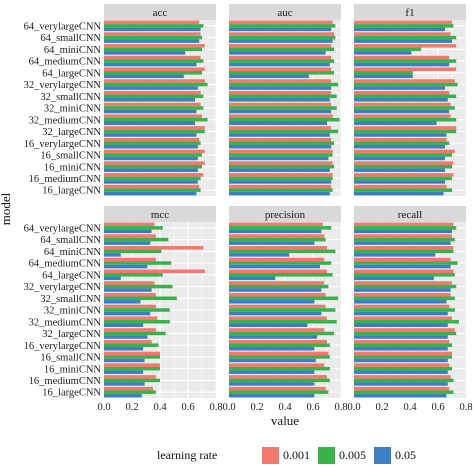 The image size is (474, 467). I want to click on bar-f1-16_verylargeCNN-0.001, so click(400, 139).